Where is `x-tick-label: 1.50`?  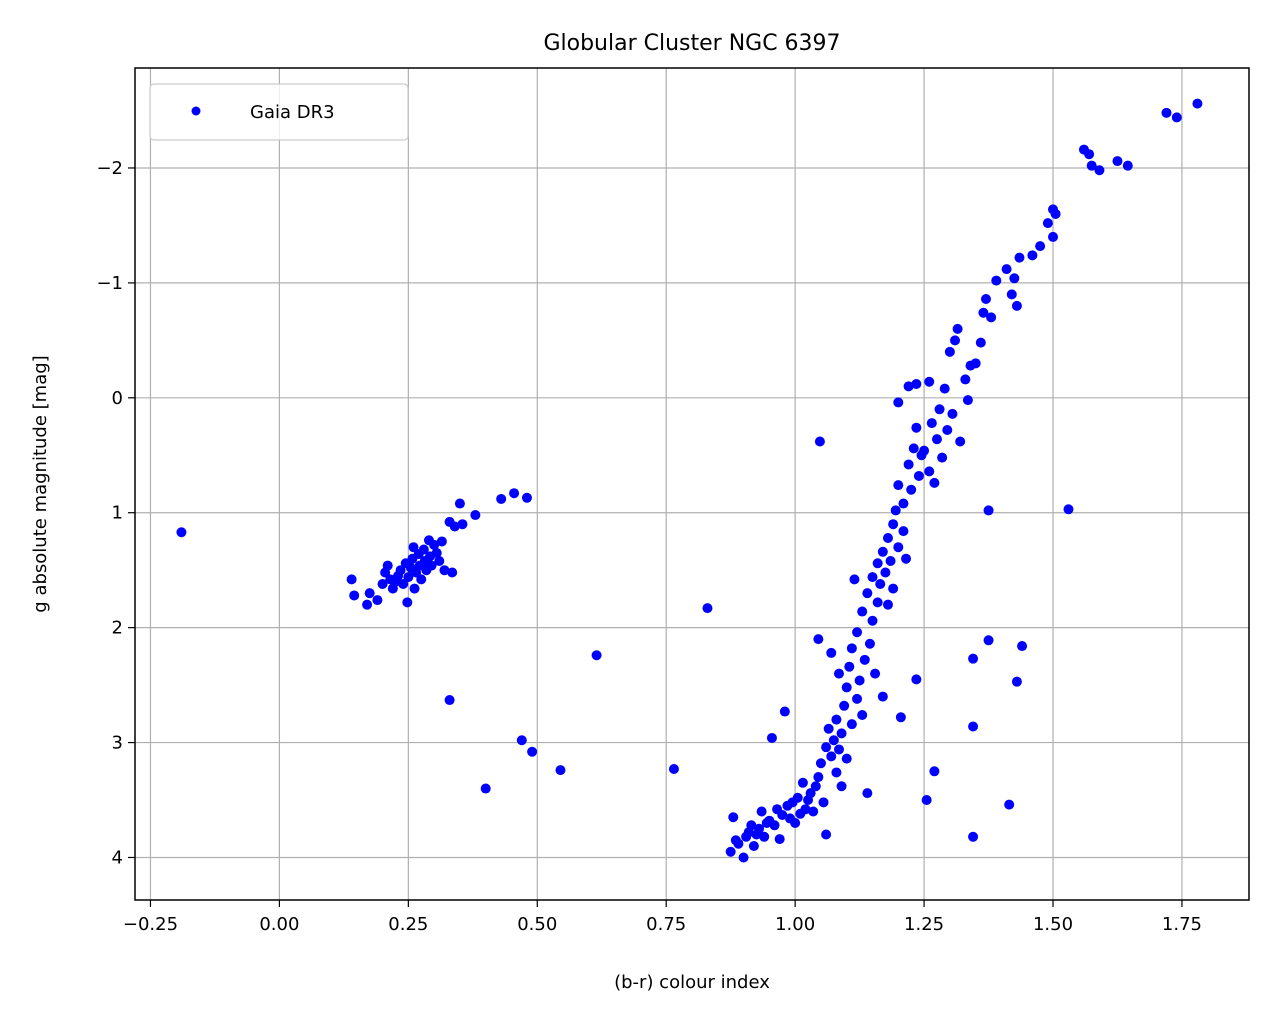 x-tick-label: 1.50 is located at coordinates (1053, 924).